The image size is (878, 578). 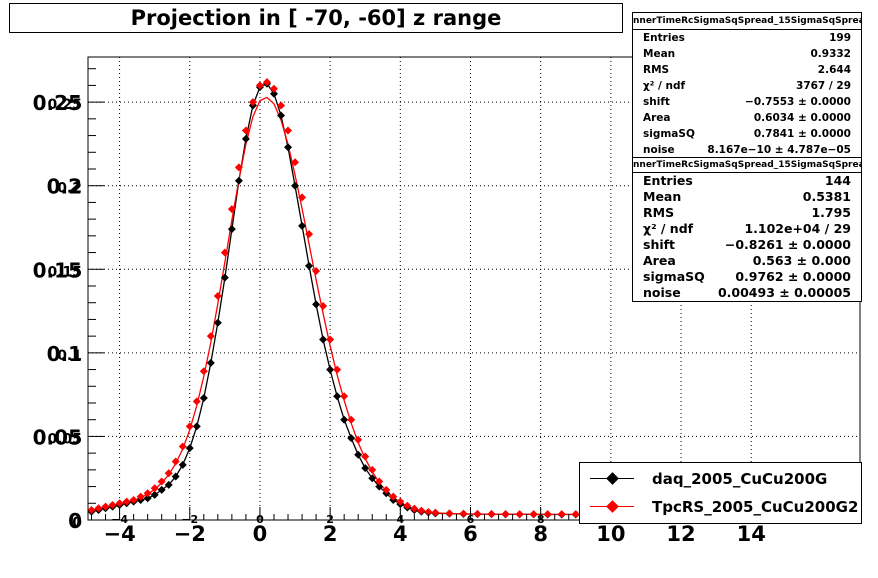 I want to click on stats-row-entries: Entries 199, so click(x=747, y=38).